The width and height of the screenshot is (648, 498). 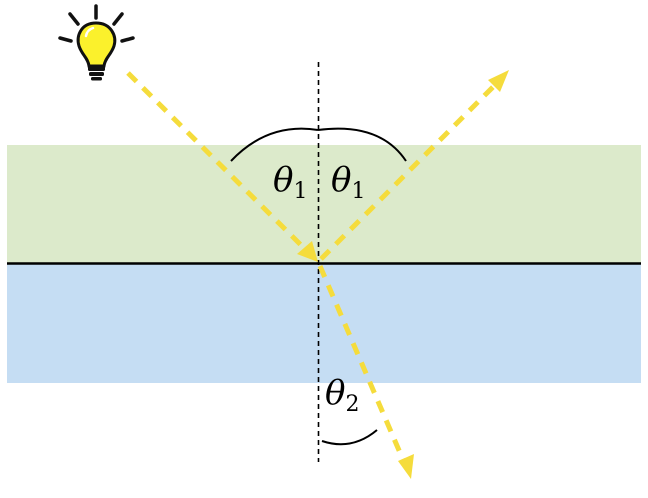 I want to click on reflected-angle-label: θ1, so click(x=348, y=182).